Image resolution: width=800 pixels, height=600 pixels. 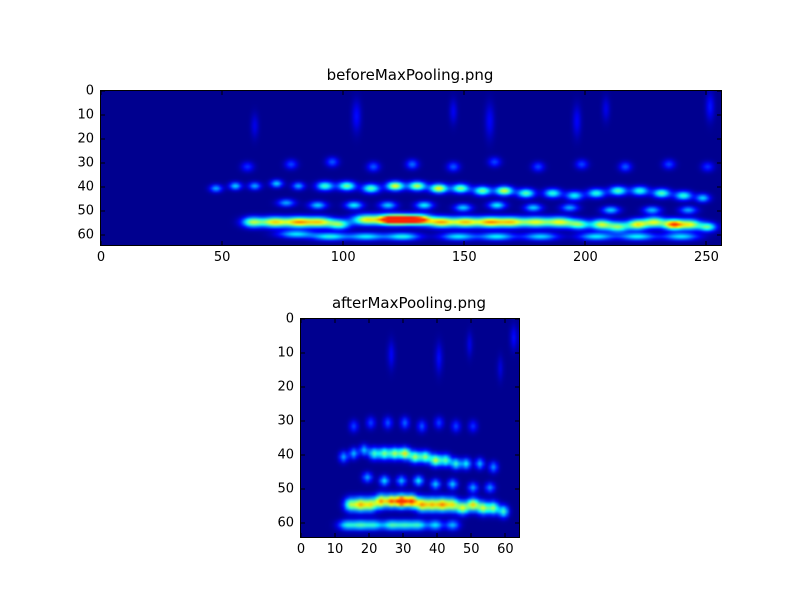 What do you see at coordinates (369, 549) in the screenshot?
I see `x-tick-label: 20` at bounding box center [369, 549].